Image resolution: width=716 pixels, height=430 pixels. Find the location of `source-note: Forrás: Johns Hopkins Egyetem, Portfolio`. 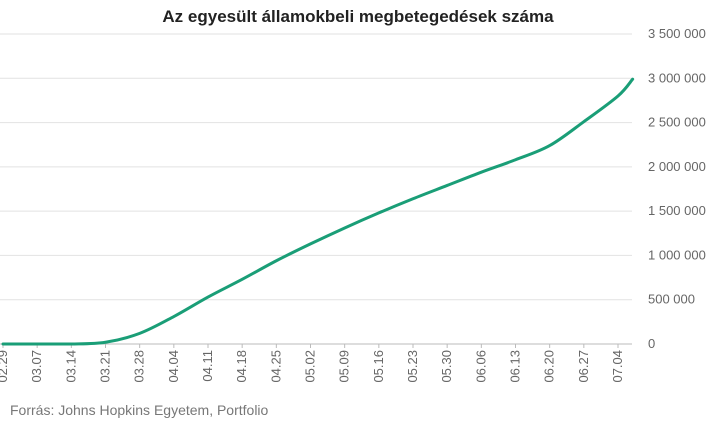

source-note: Forrás: Johns Hopkins Egyetem, Portfolio is located at coordinates (139, 410).